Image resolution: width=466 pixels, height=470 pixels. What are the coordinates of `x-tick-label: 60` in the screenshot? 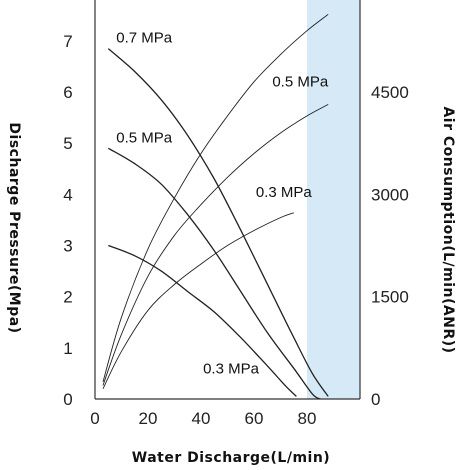 It's located at (254, 418).